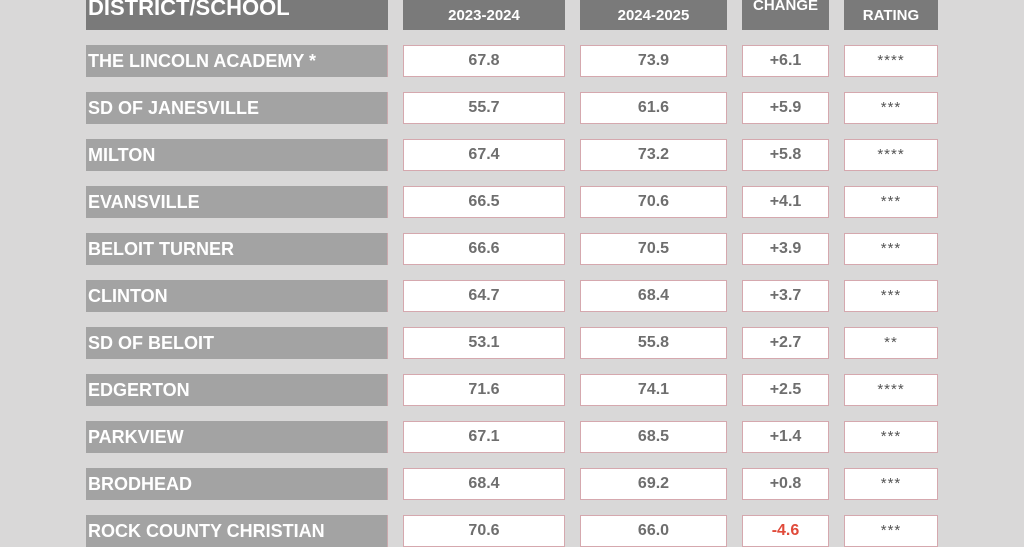  Describe the element at coordinates (653, 249) in the screenshot. I see `score-2024-2025: 70.5` at that location.